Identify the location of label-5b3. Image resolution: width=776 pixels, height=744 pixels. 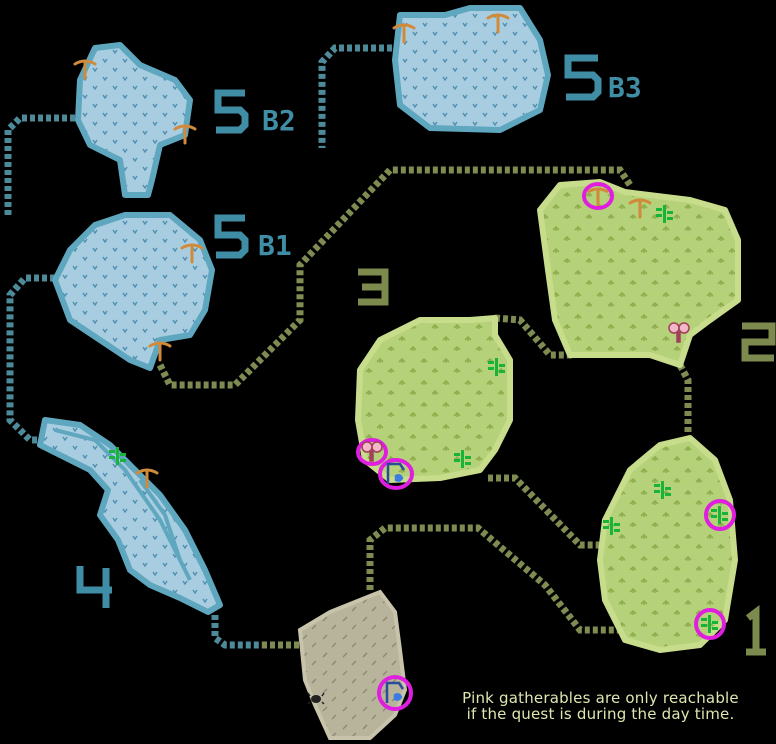
(583, 77).